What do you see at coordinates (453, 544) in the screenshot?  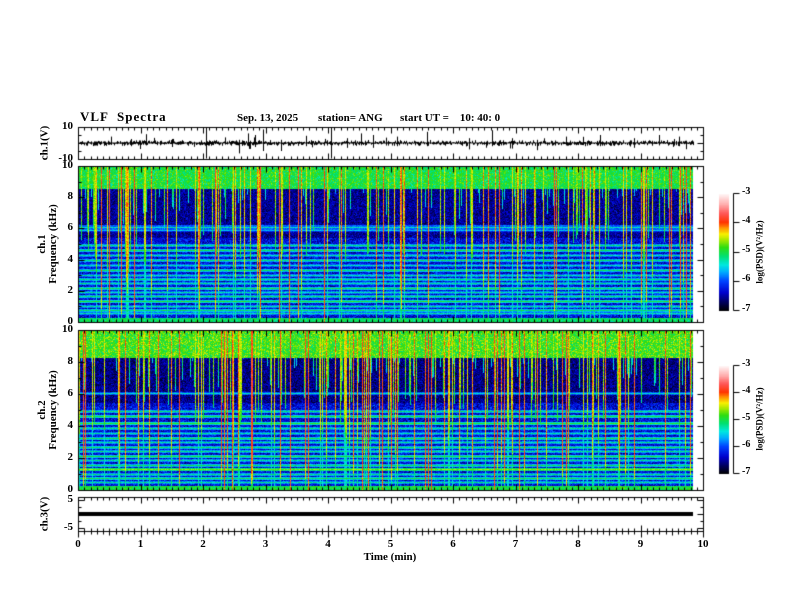 I see `x-tick-label: 6` at bounding box center [453, 544].